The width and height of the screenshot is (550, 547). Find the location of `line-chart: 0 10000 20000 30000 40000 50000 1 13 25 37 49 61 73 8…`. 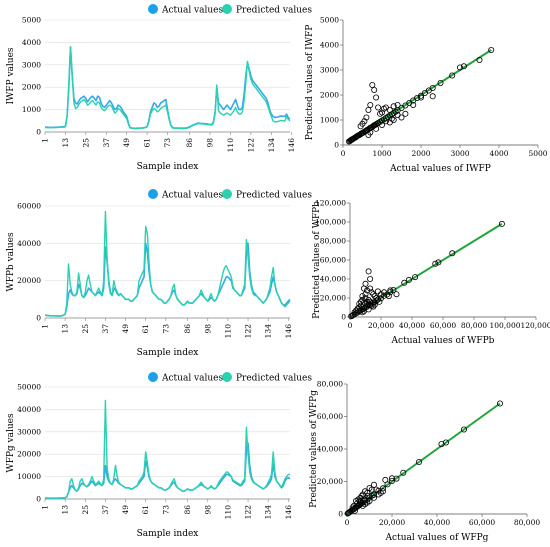

line-chart: 0 10000 20000 30000 40000 50000 1 13 25 37 49 61 73 8… is located at coordinates (149, 461).